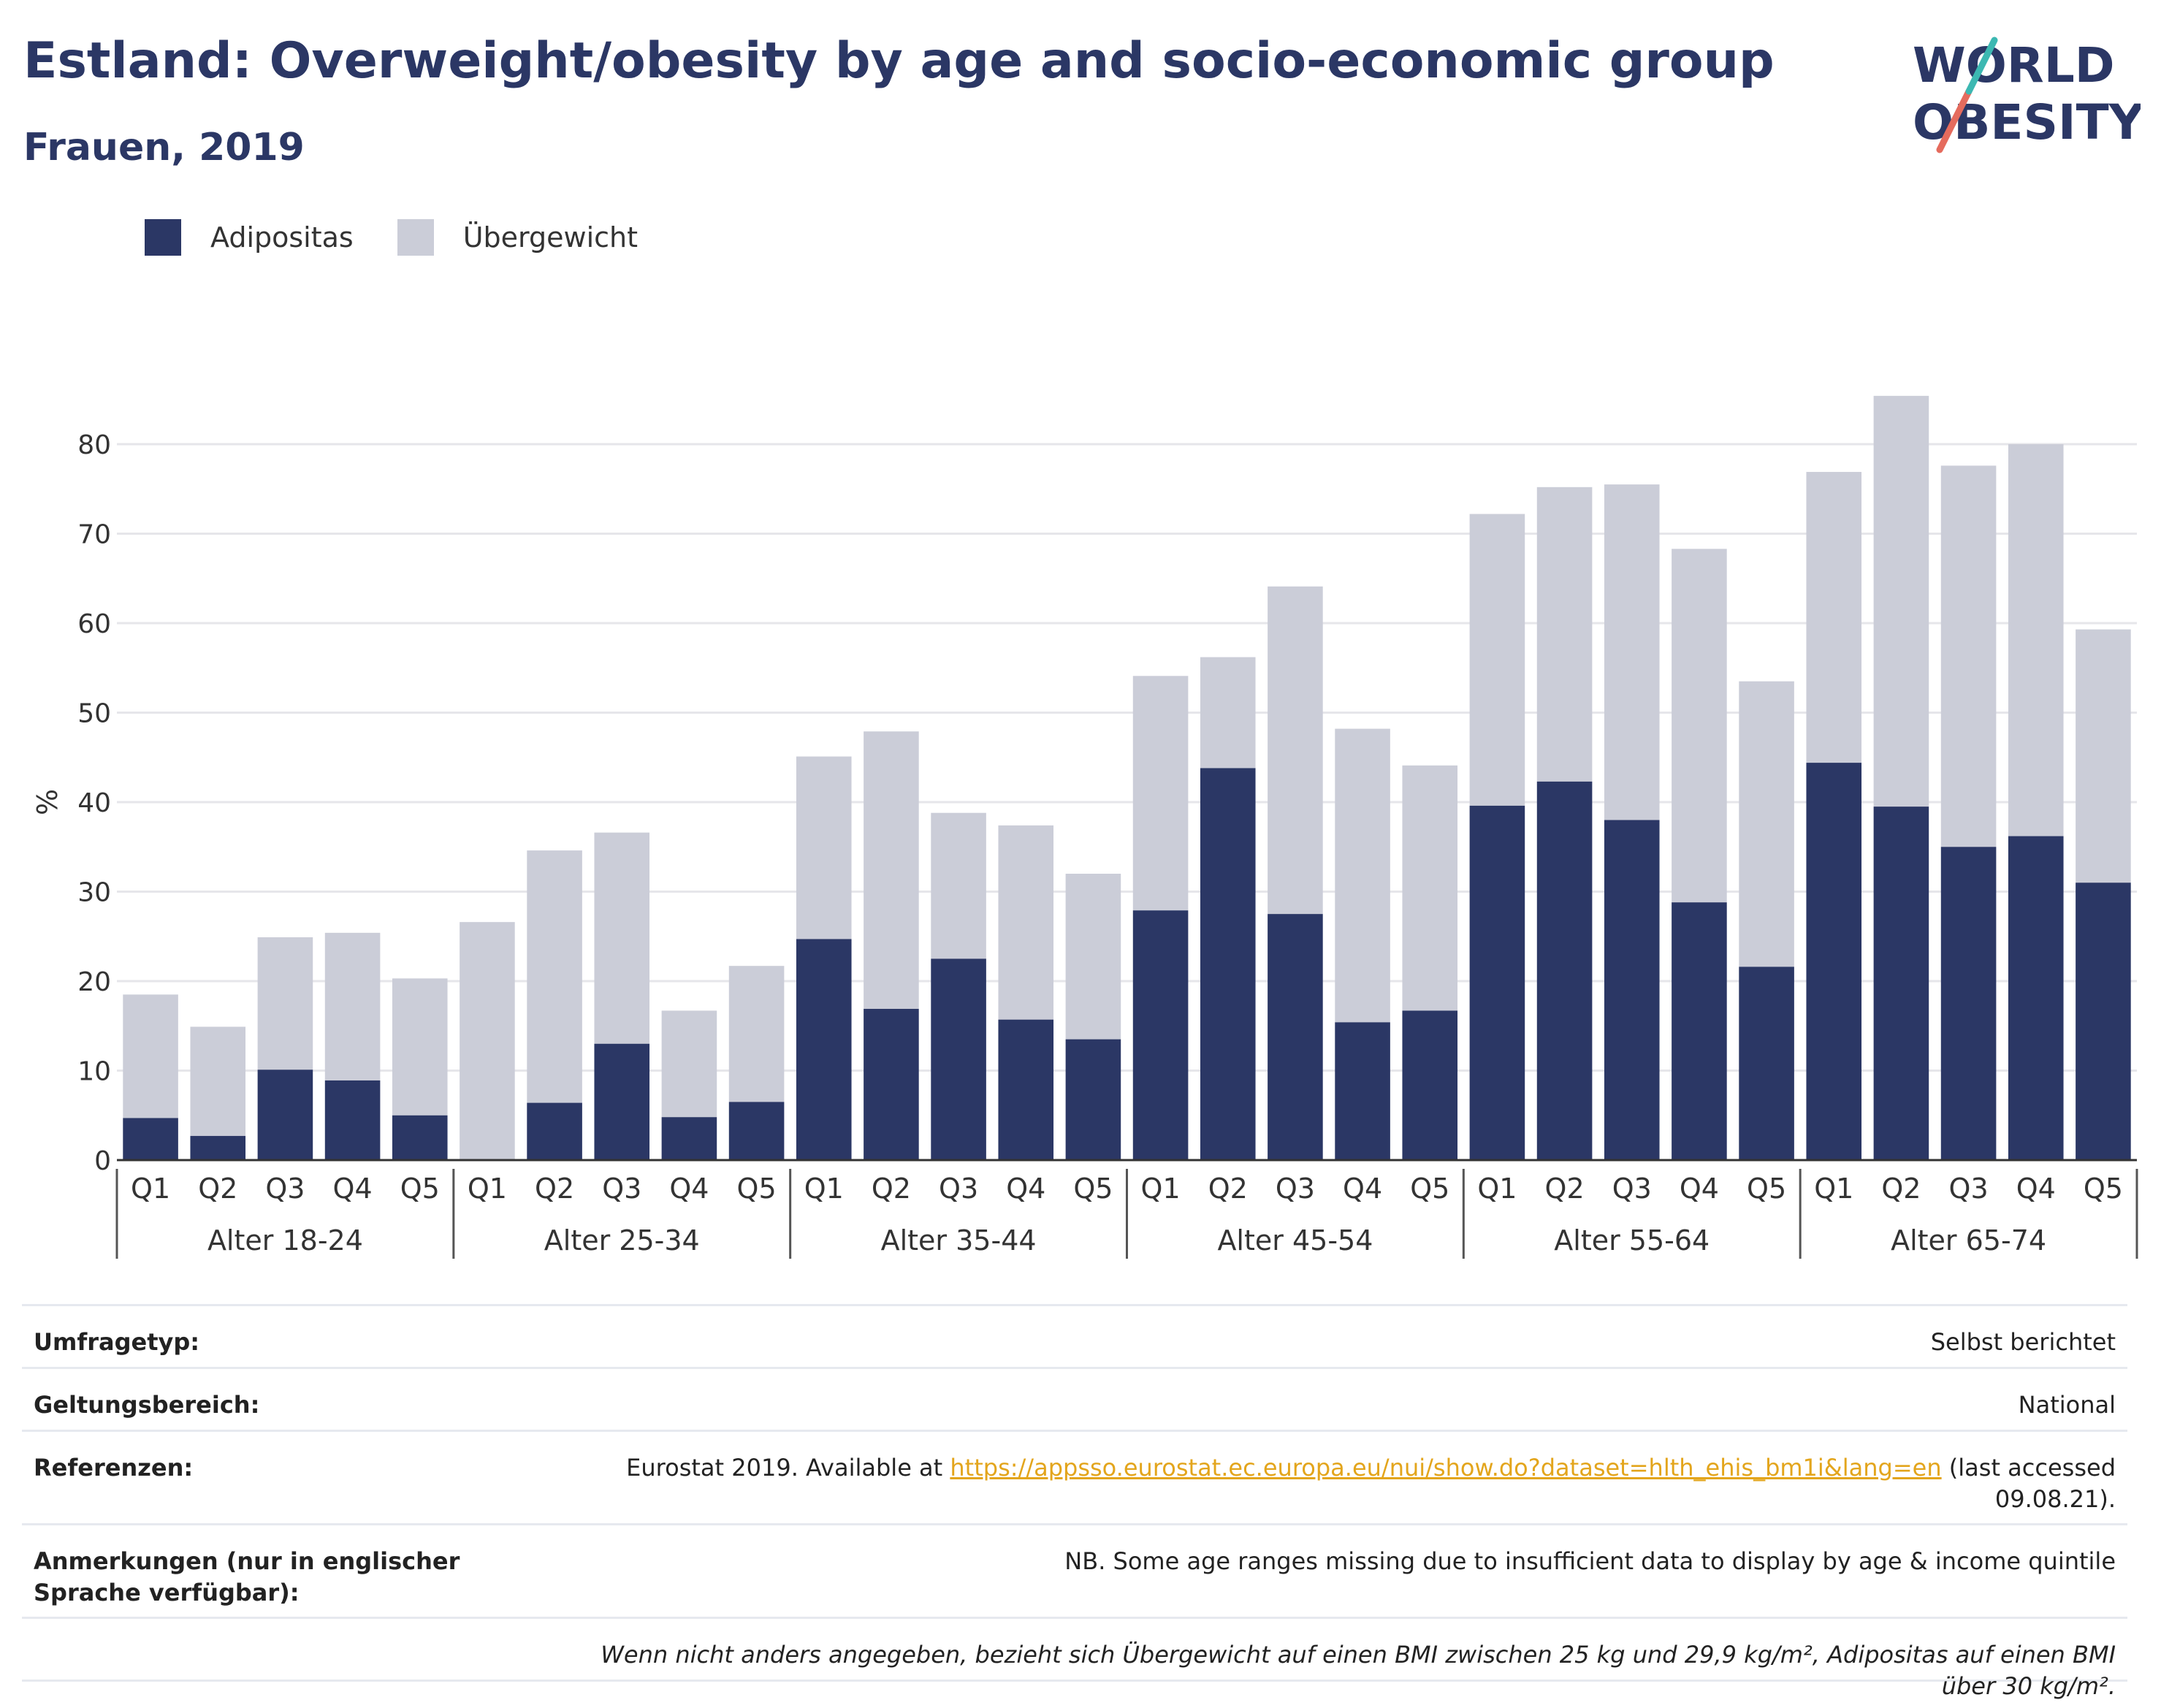 This screenshot has width=2161, height=1708. Describe the element at coordinates (622, 1240) in the screenshot. I see `group-label: Alter 25-34` at that location.